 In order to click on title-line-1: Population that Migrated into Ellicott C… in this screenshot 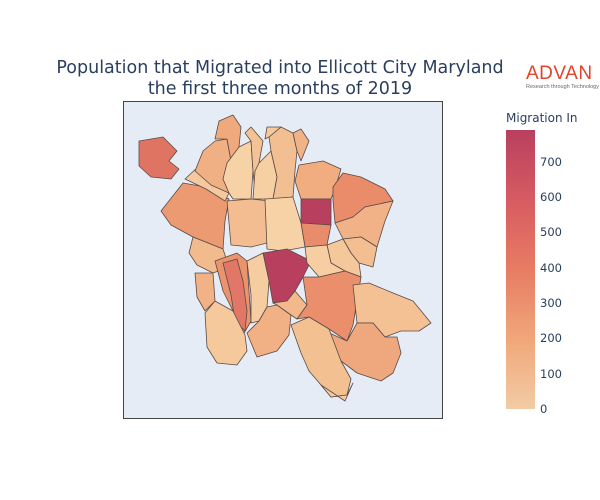, I will do `click(280, 68)`.